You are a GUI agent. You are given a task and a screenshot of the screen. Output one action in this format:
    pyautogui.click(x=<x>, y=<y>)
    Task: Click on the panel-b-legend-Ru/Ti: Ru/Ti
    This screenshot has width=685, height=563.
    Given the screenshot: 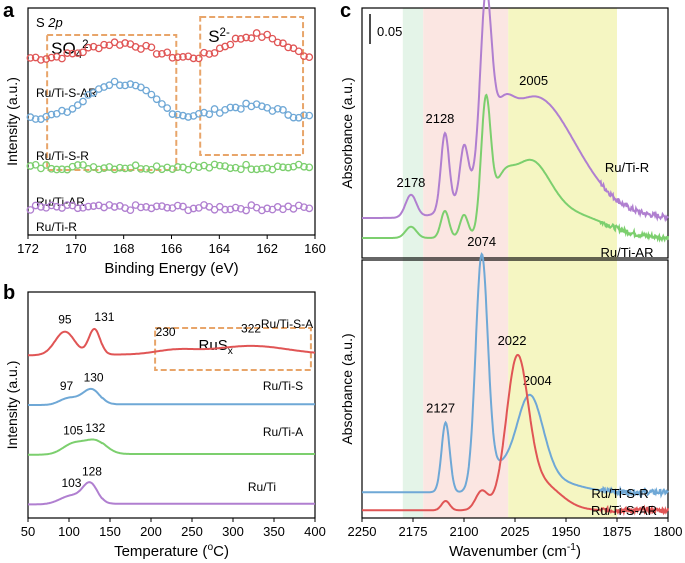 What is the action you would take?
    pyautogui.click(x=262, y=487)
    